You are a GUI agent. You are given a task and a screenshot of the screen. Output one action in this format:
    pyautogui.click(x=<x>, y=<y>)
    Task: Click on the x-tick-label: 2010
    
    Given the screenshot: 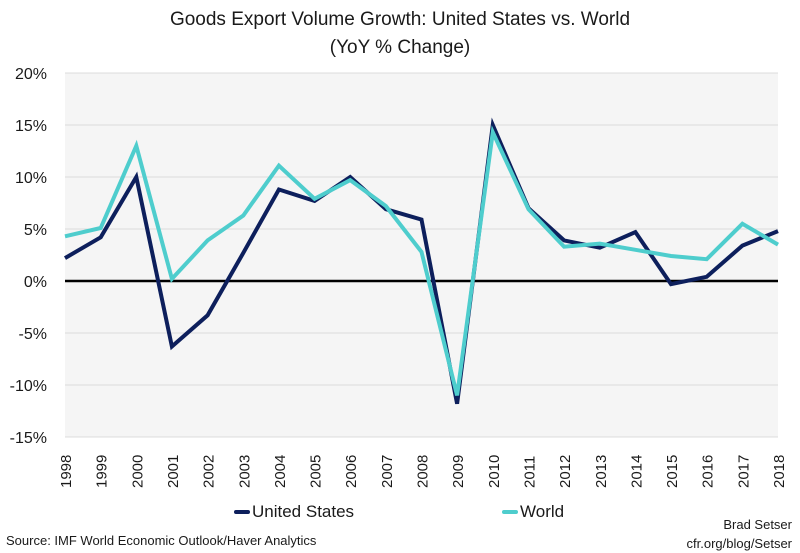 What is the action you would take?
    pyautogui.click(x=494, y=471)
    